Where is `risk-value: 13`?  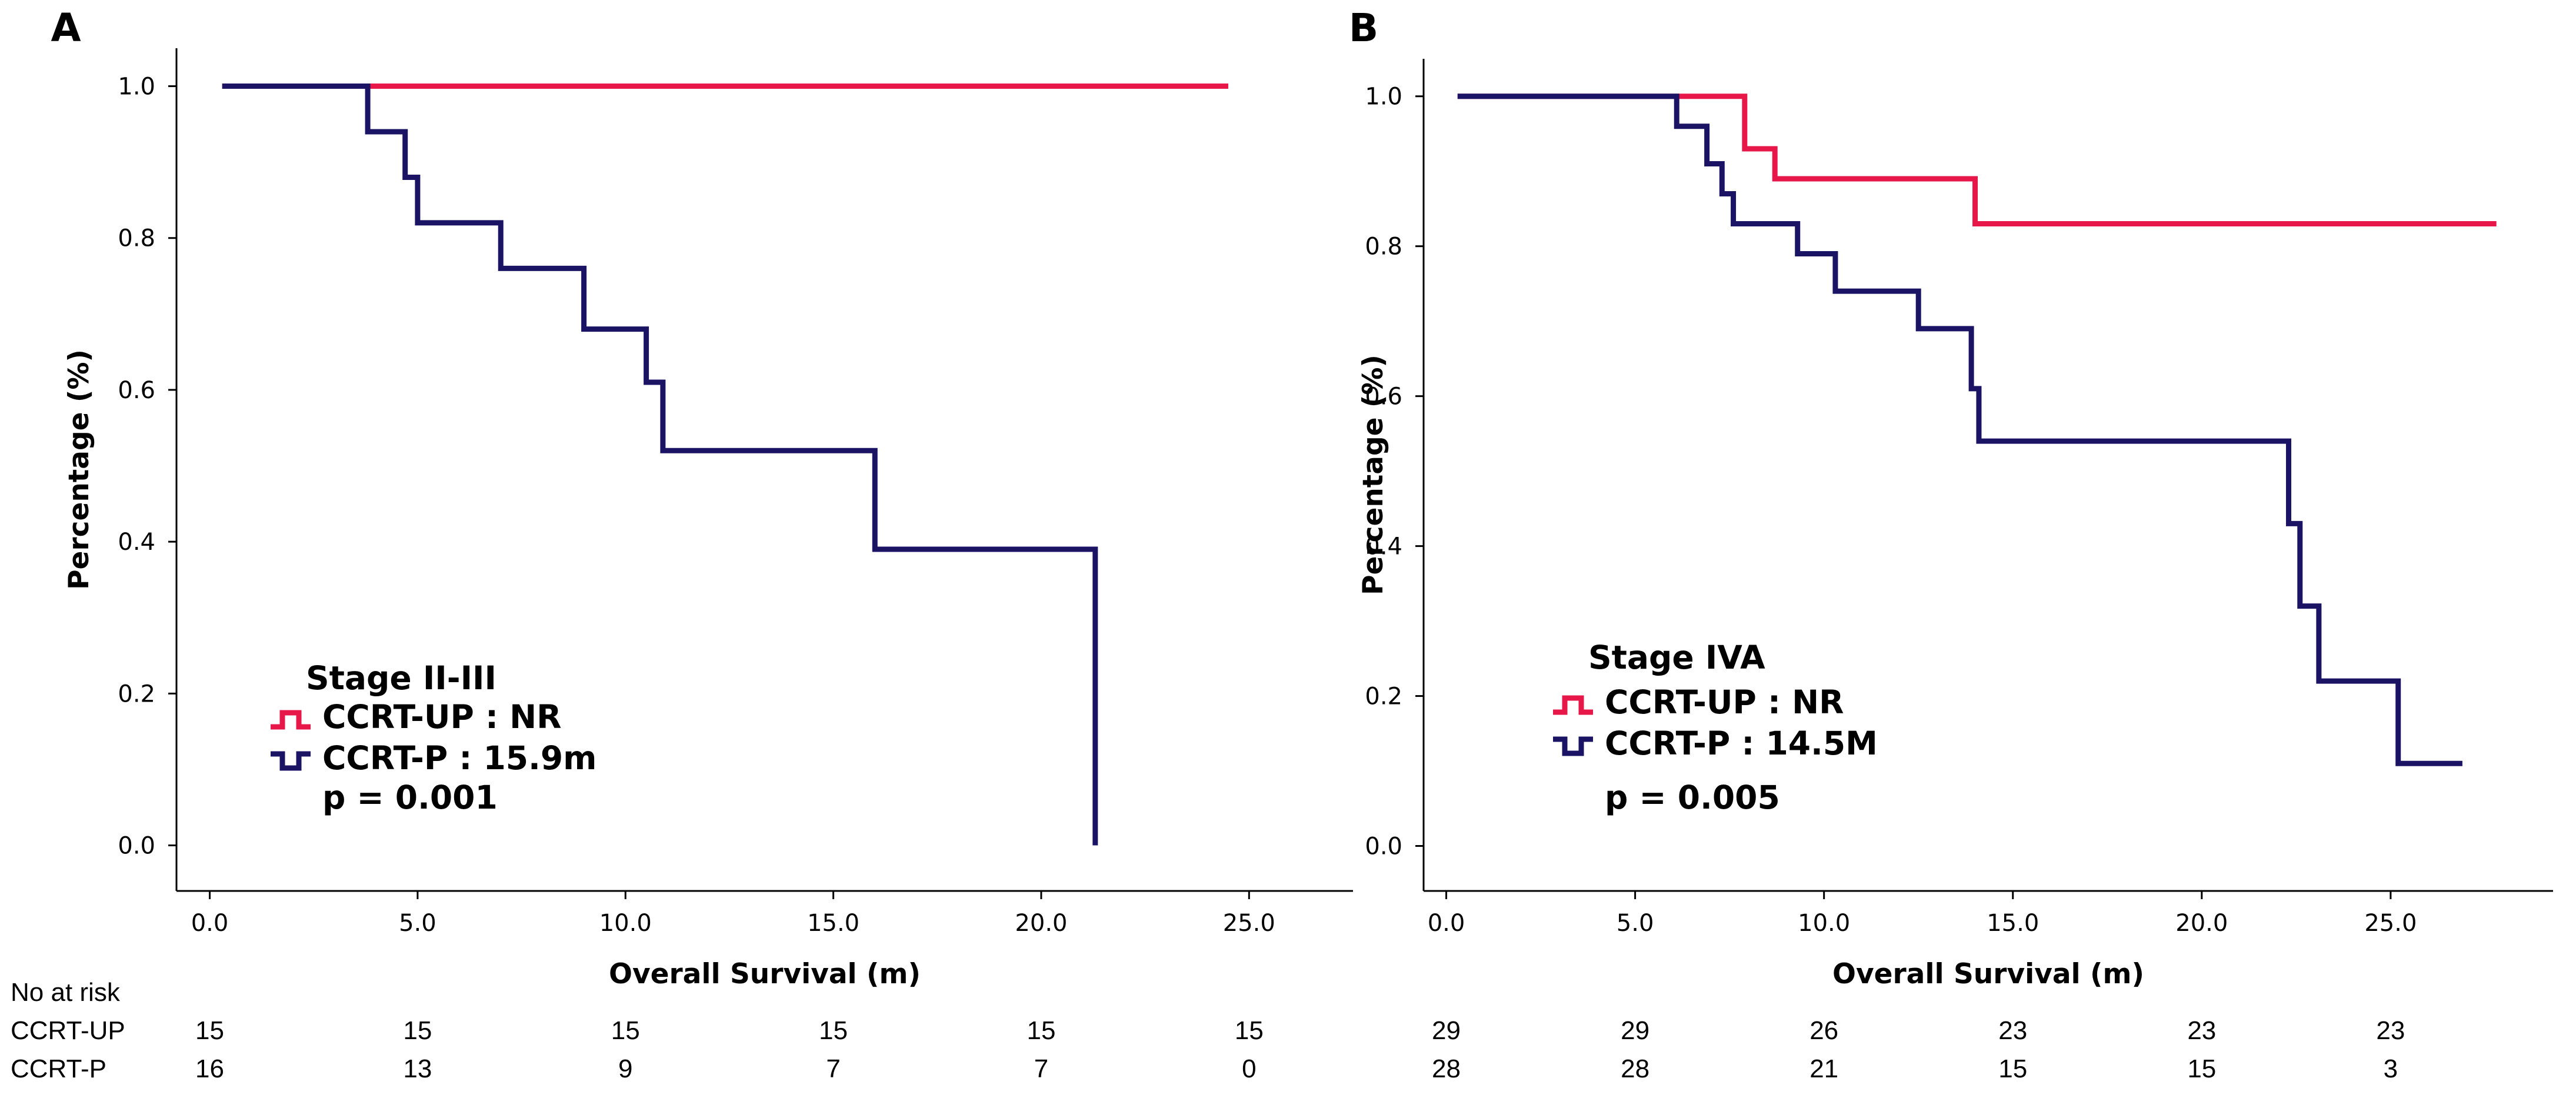
risk-value: 13 is located at coordinates (418, 1068).